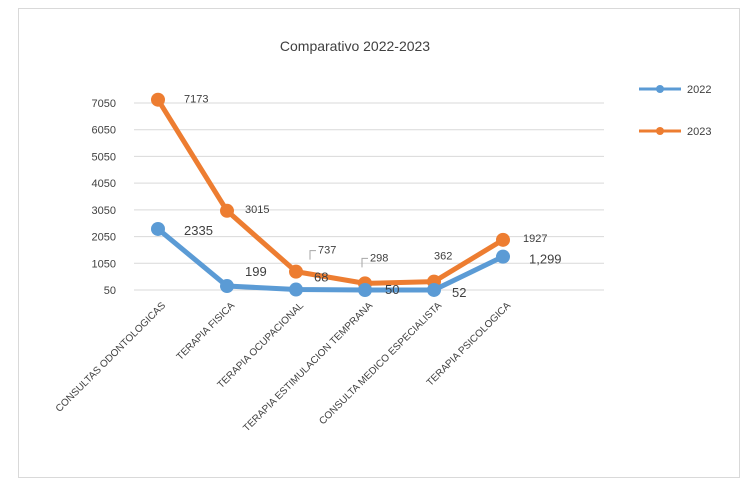 Image resolution: width=744 pixels, height=485 pixels. I want to click on data-label-2022: 1,299, so click(545, 259).